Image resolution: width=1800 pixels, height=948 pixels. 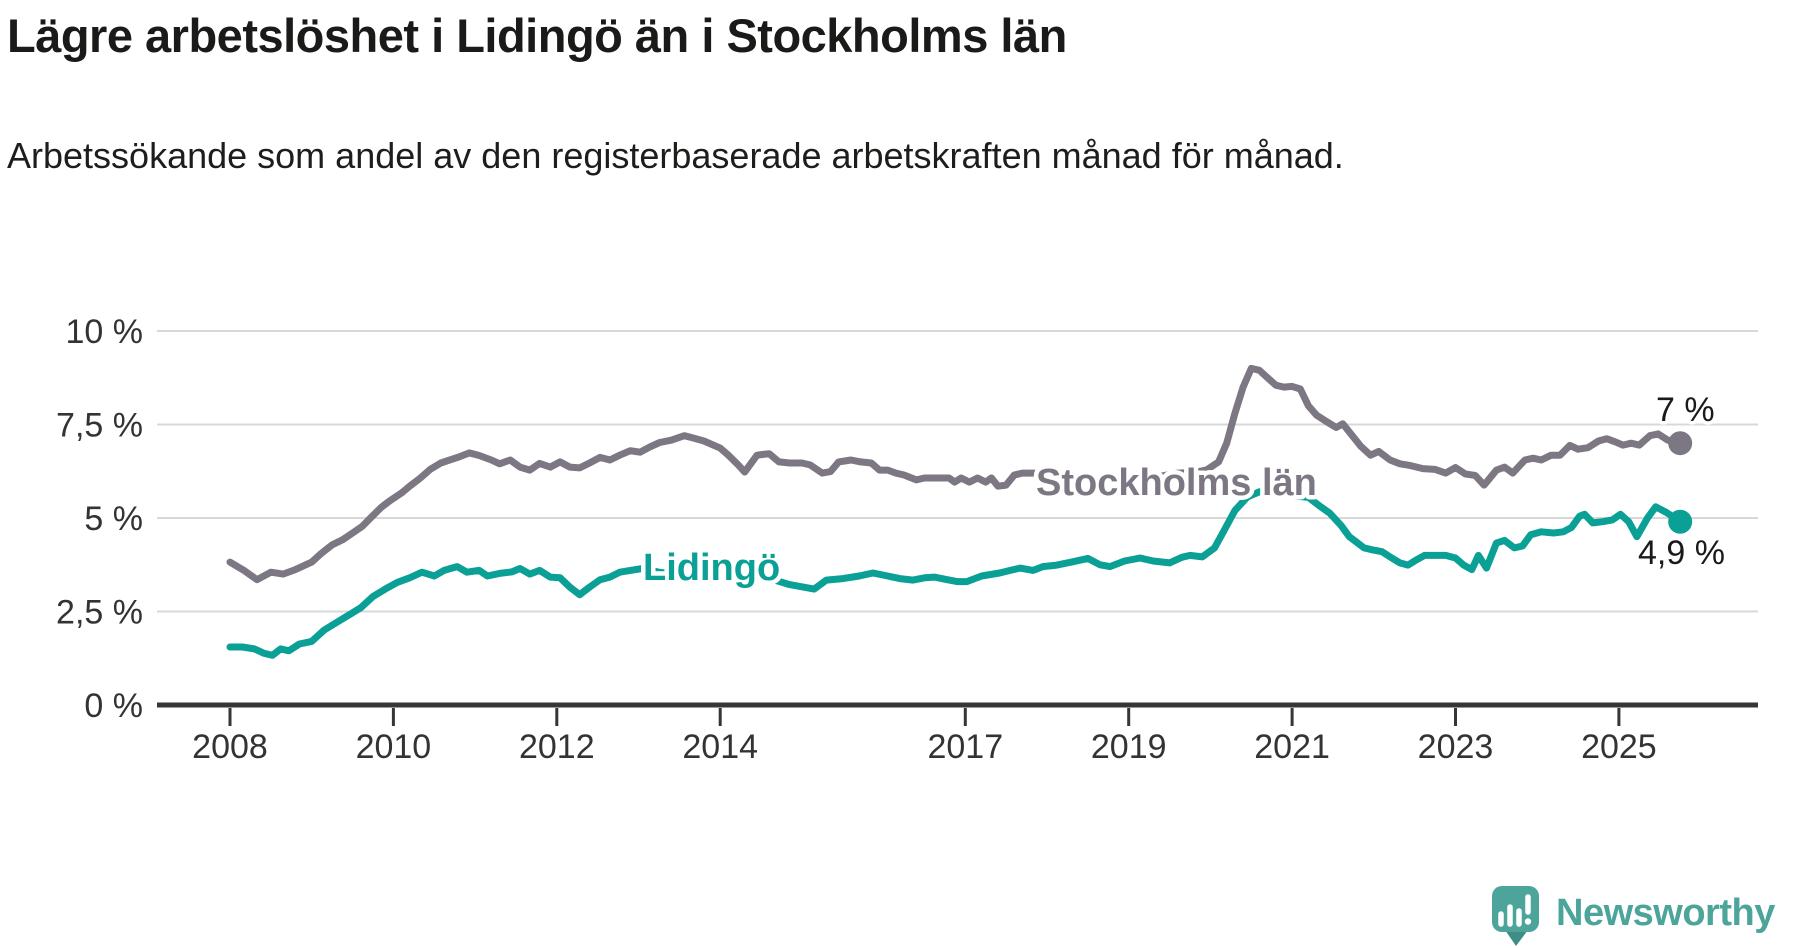 I want to click on series-line-liding-, so click(x=955, y=573).